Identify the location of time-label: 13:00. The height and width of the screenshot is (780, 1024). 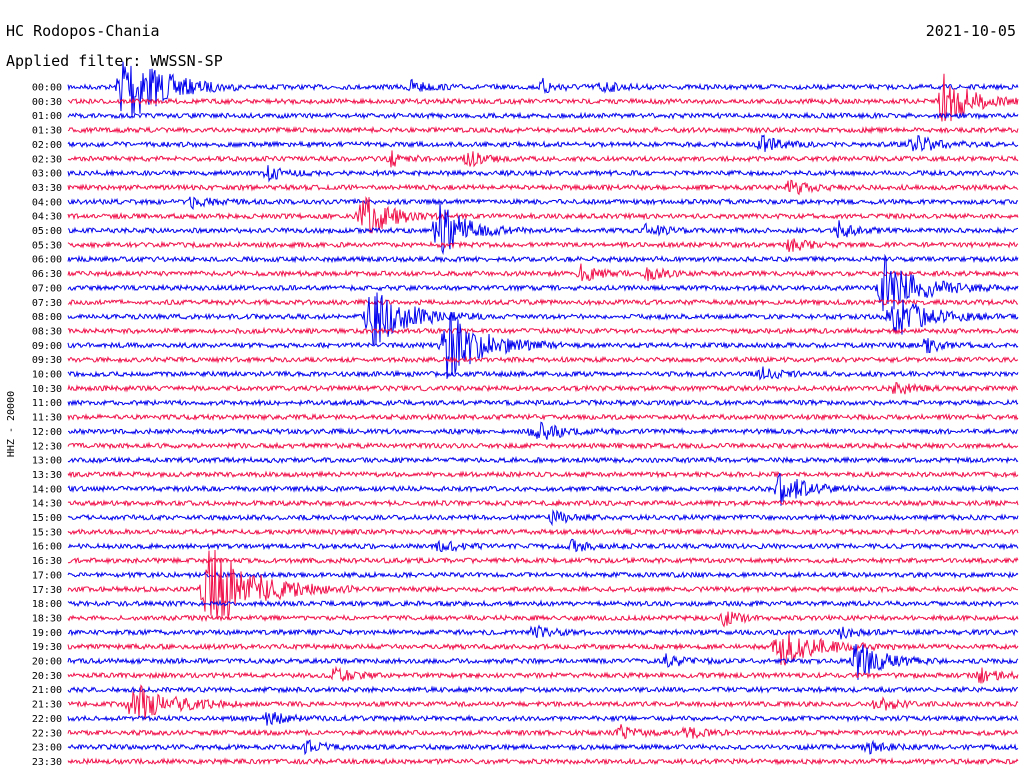
(47, 461).